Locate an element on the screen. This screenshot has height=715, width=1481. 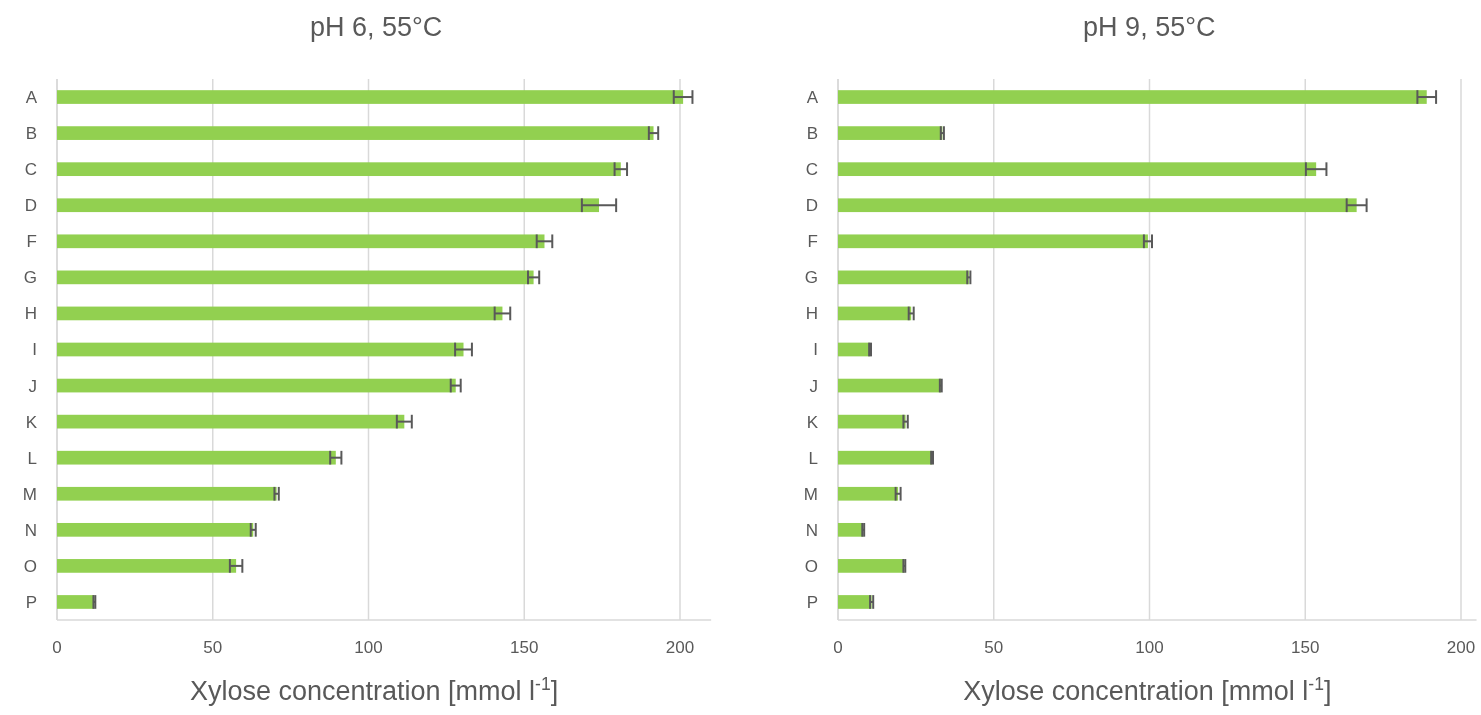
chart-title: pH 9, 55°C is located at coordinates (1149, 27).